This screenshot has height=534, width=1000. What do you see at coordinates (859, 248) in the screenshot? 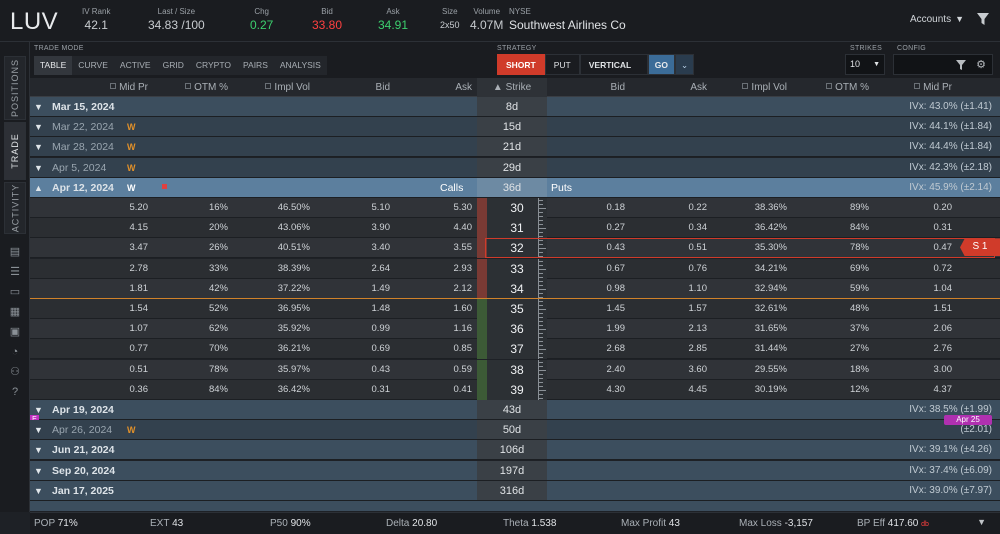
I see `put-otm-cell: 78%` at bounding box center [859, 248].